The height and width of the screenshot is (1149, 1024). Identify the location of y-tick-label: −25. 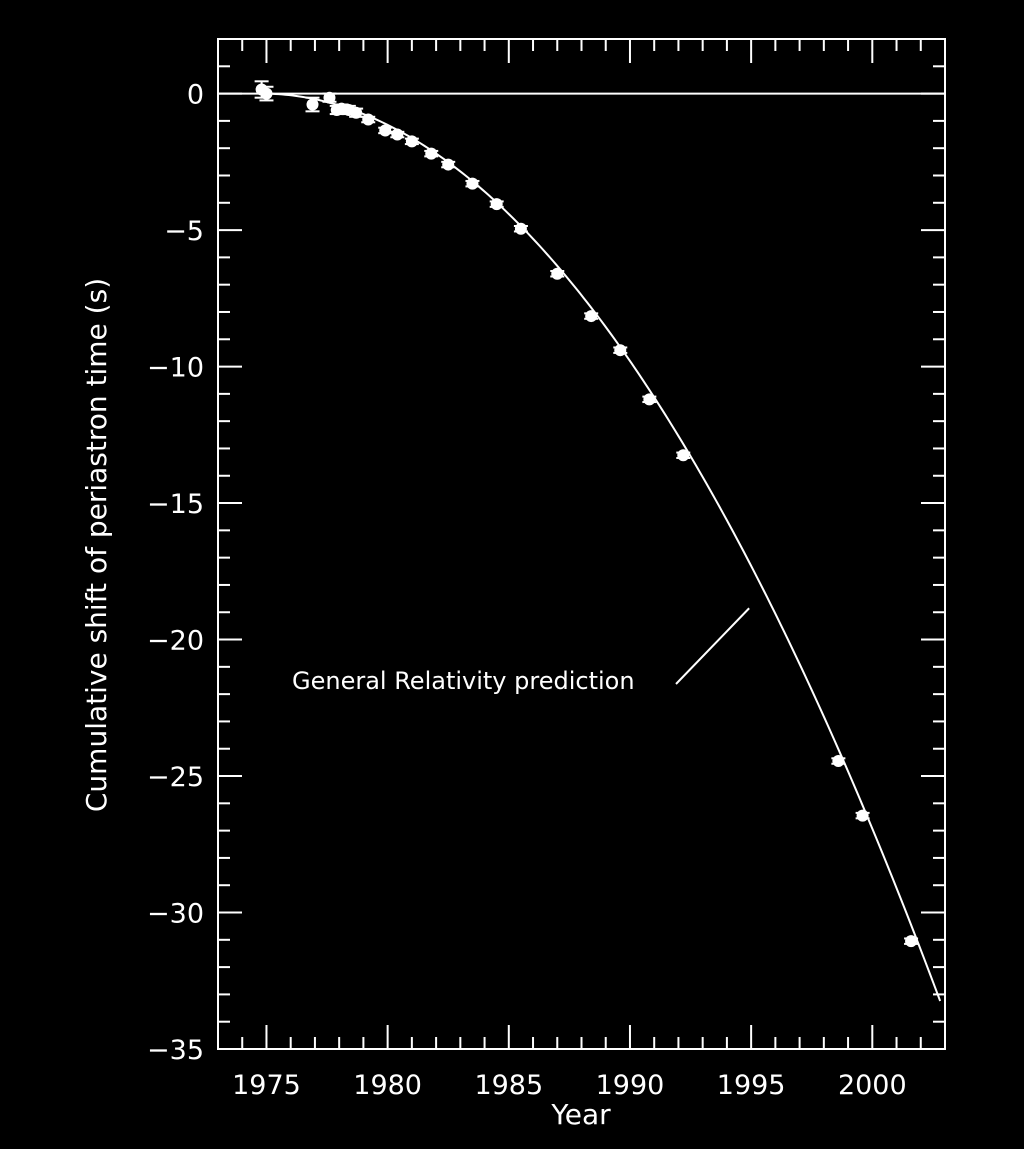
(175, 777).